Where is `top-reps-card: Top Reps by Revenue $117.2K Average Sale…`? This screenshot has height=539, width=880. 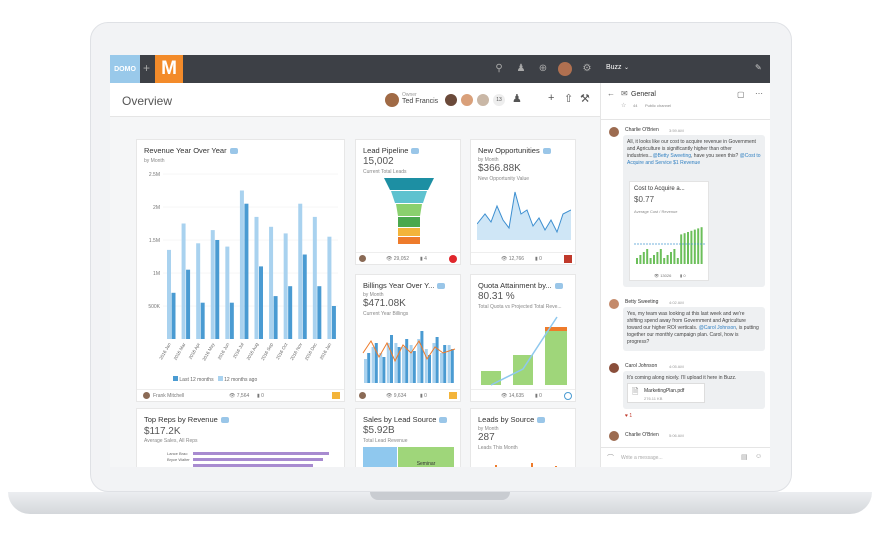
top-reps-card: Top Reps by Revenue $117.2K Average Sale… is located at coordinates (240, 437).